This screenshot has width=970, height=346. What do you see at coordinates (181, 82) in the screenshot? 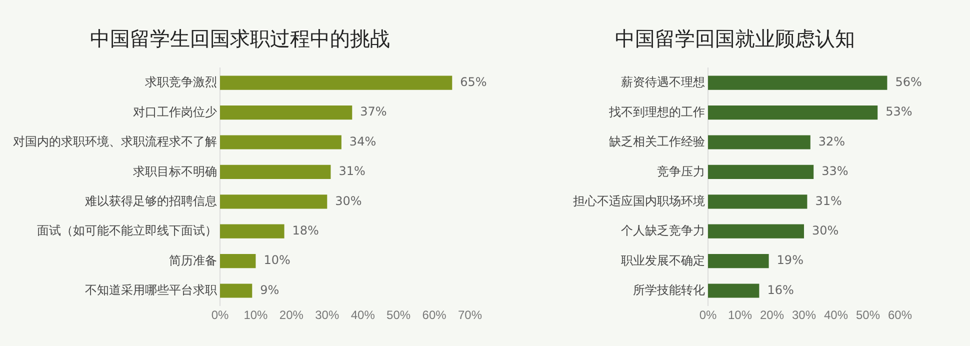
I see `y-tick-label: 求职竞争激烈` at bounding box center [181, 82].